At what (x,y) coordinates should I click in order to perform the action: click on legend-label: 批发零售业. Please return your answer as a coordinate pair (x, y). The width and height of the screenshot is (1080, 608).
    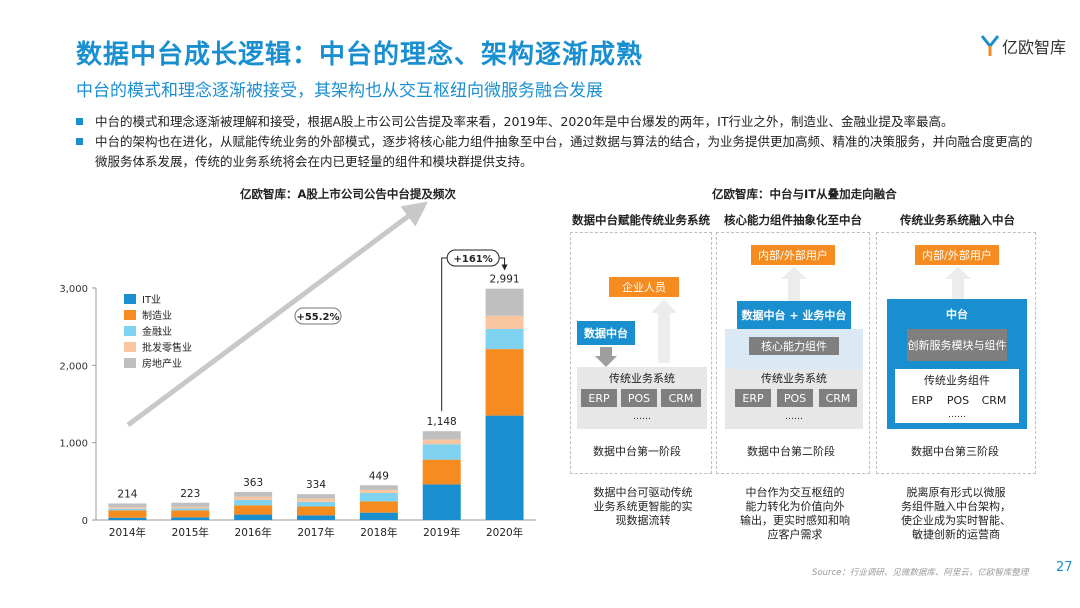
    Looking at the image, I should click on (167, 347).